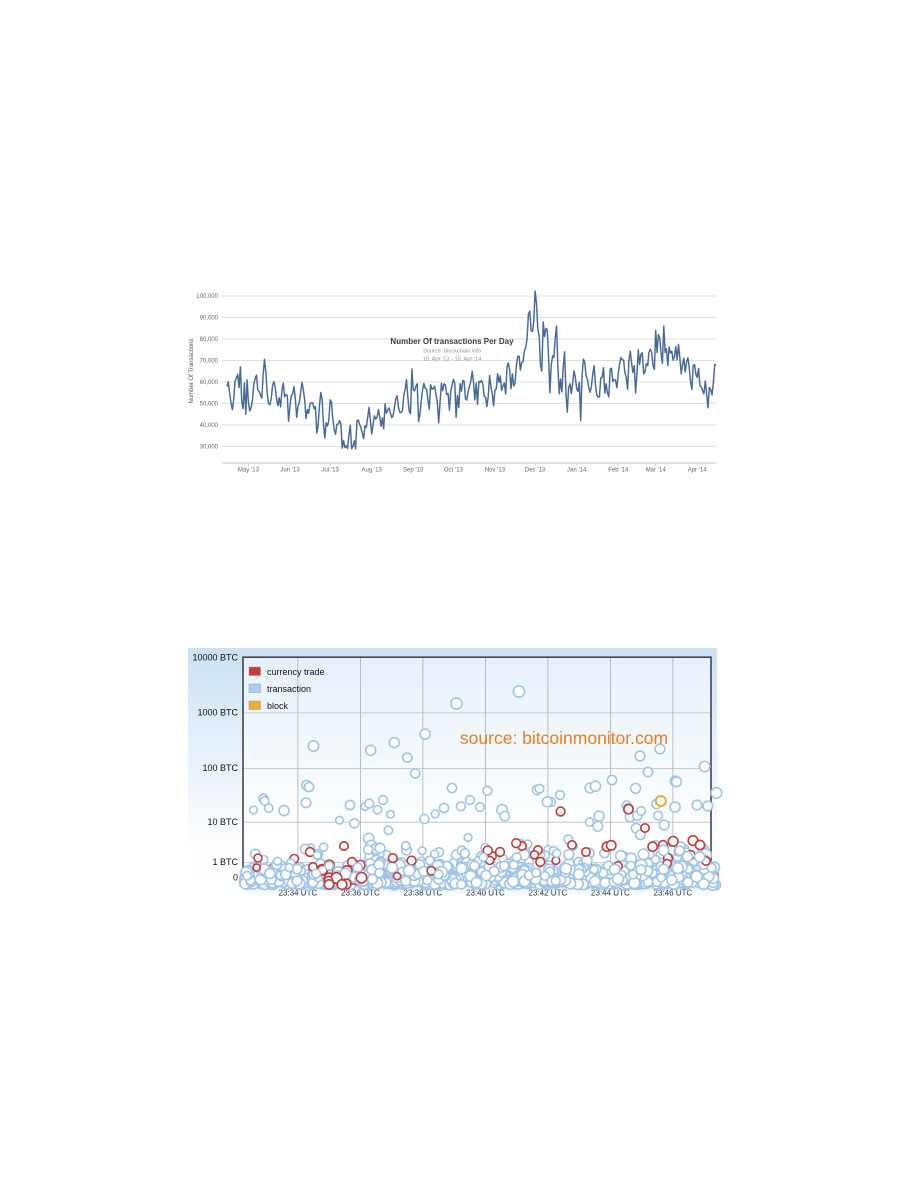 Image resolution: width=918 pixels, height=1188 pixels. Describe the element at coordinates (207, 297) in the screenshot. I see `svg-text: 100,000` at that location.